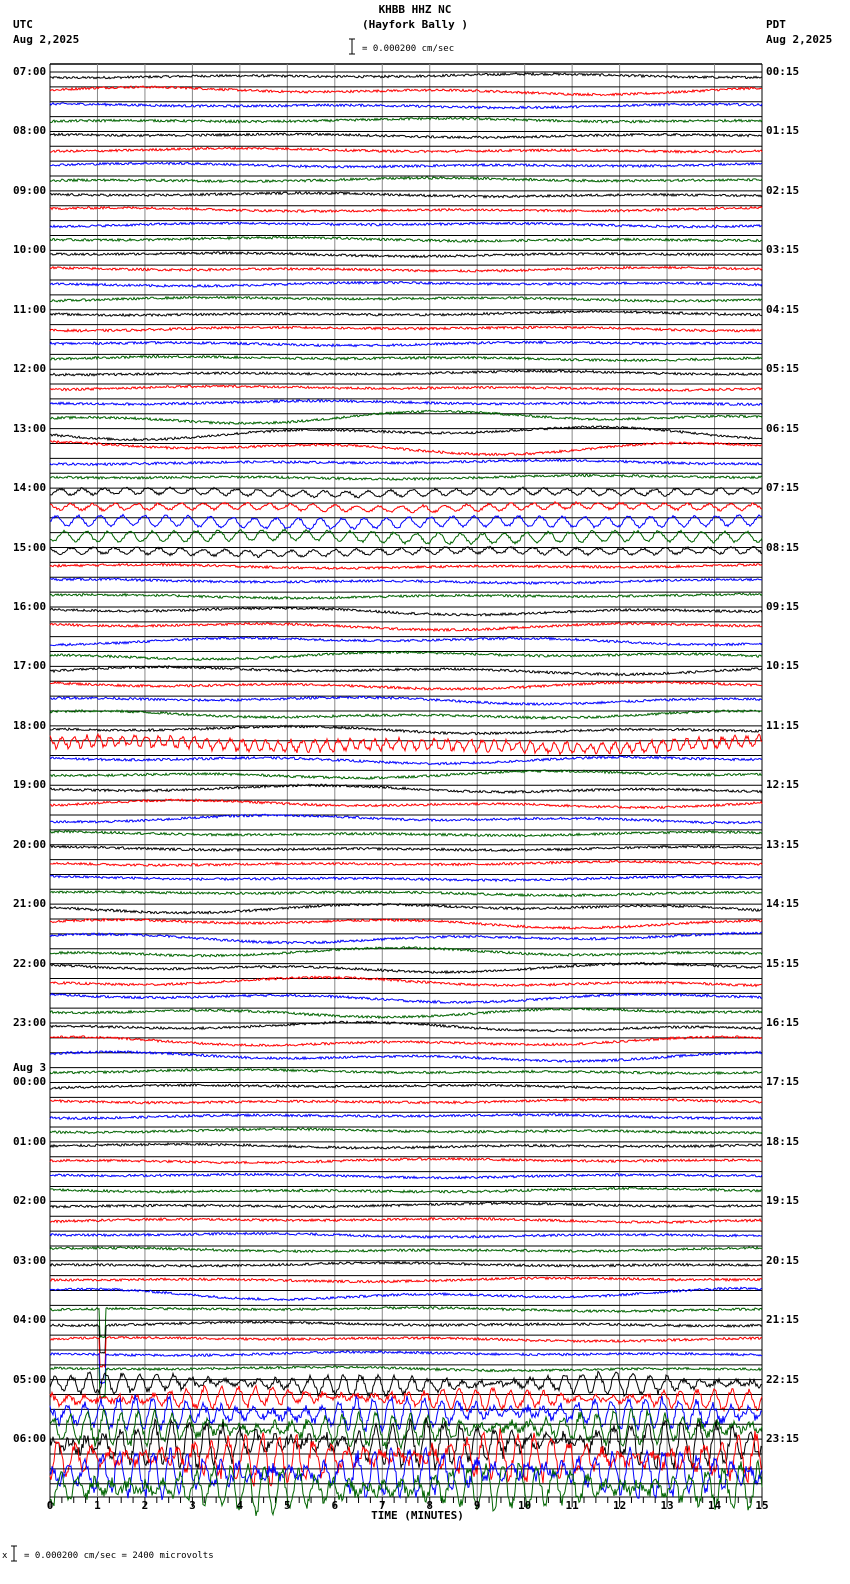  I want to click on right-hour-label: 10:15, so click(783, 666).